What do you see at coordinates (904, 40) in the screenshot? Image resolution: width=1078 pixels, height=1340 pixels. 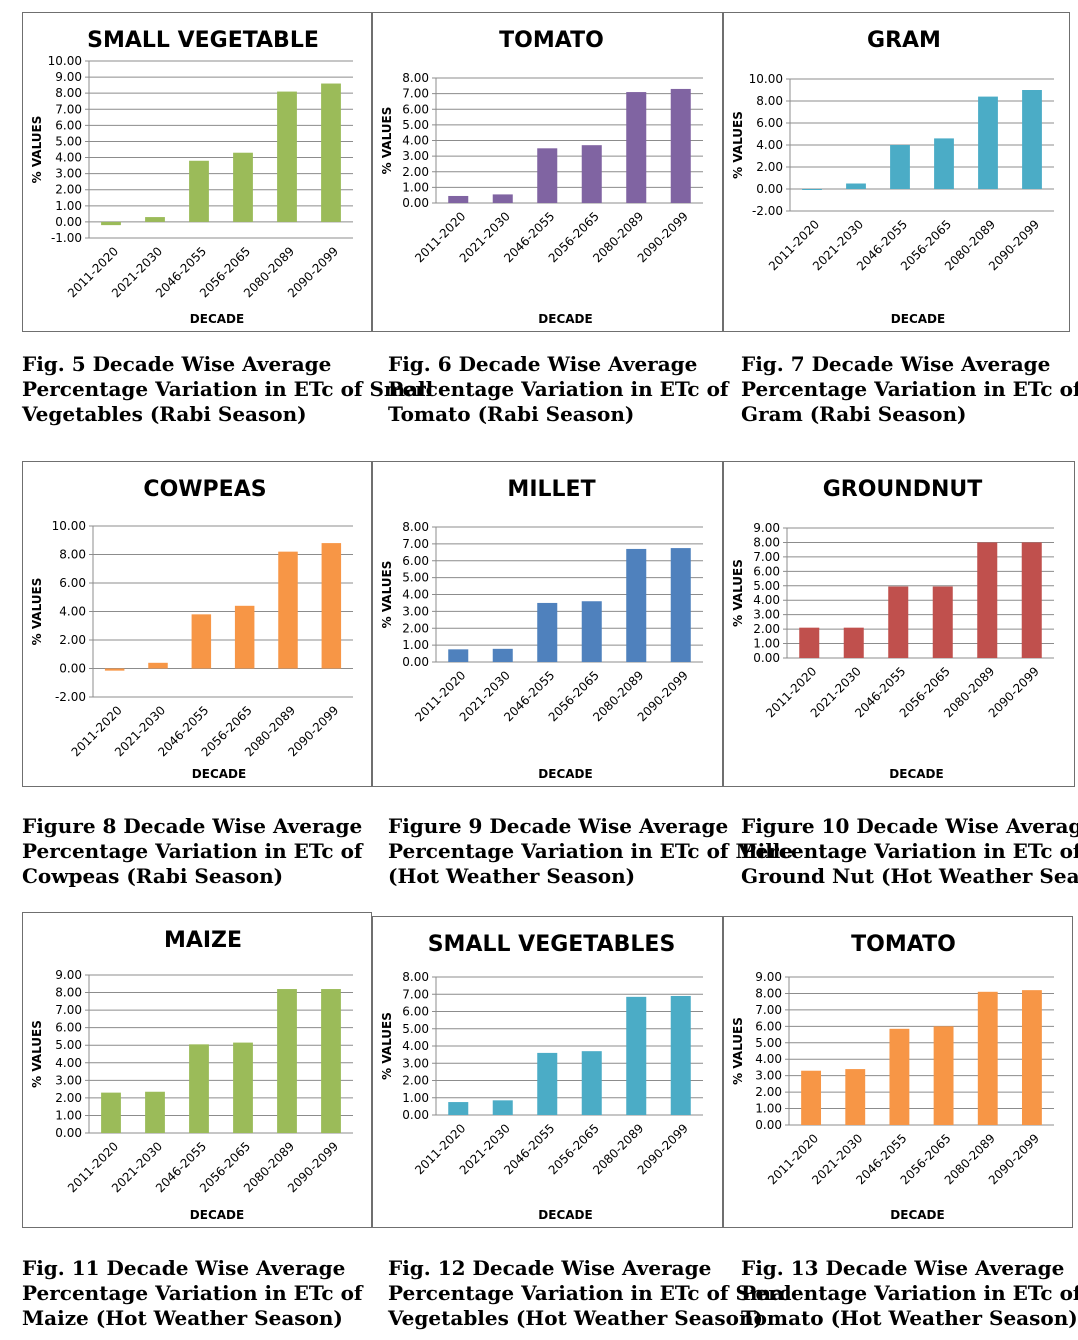 I see `chart-title: GRAM` at bounding box center [904, 40].